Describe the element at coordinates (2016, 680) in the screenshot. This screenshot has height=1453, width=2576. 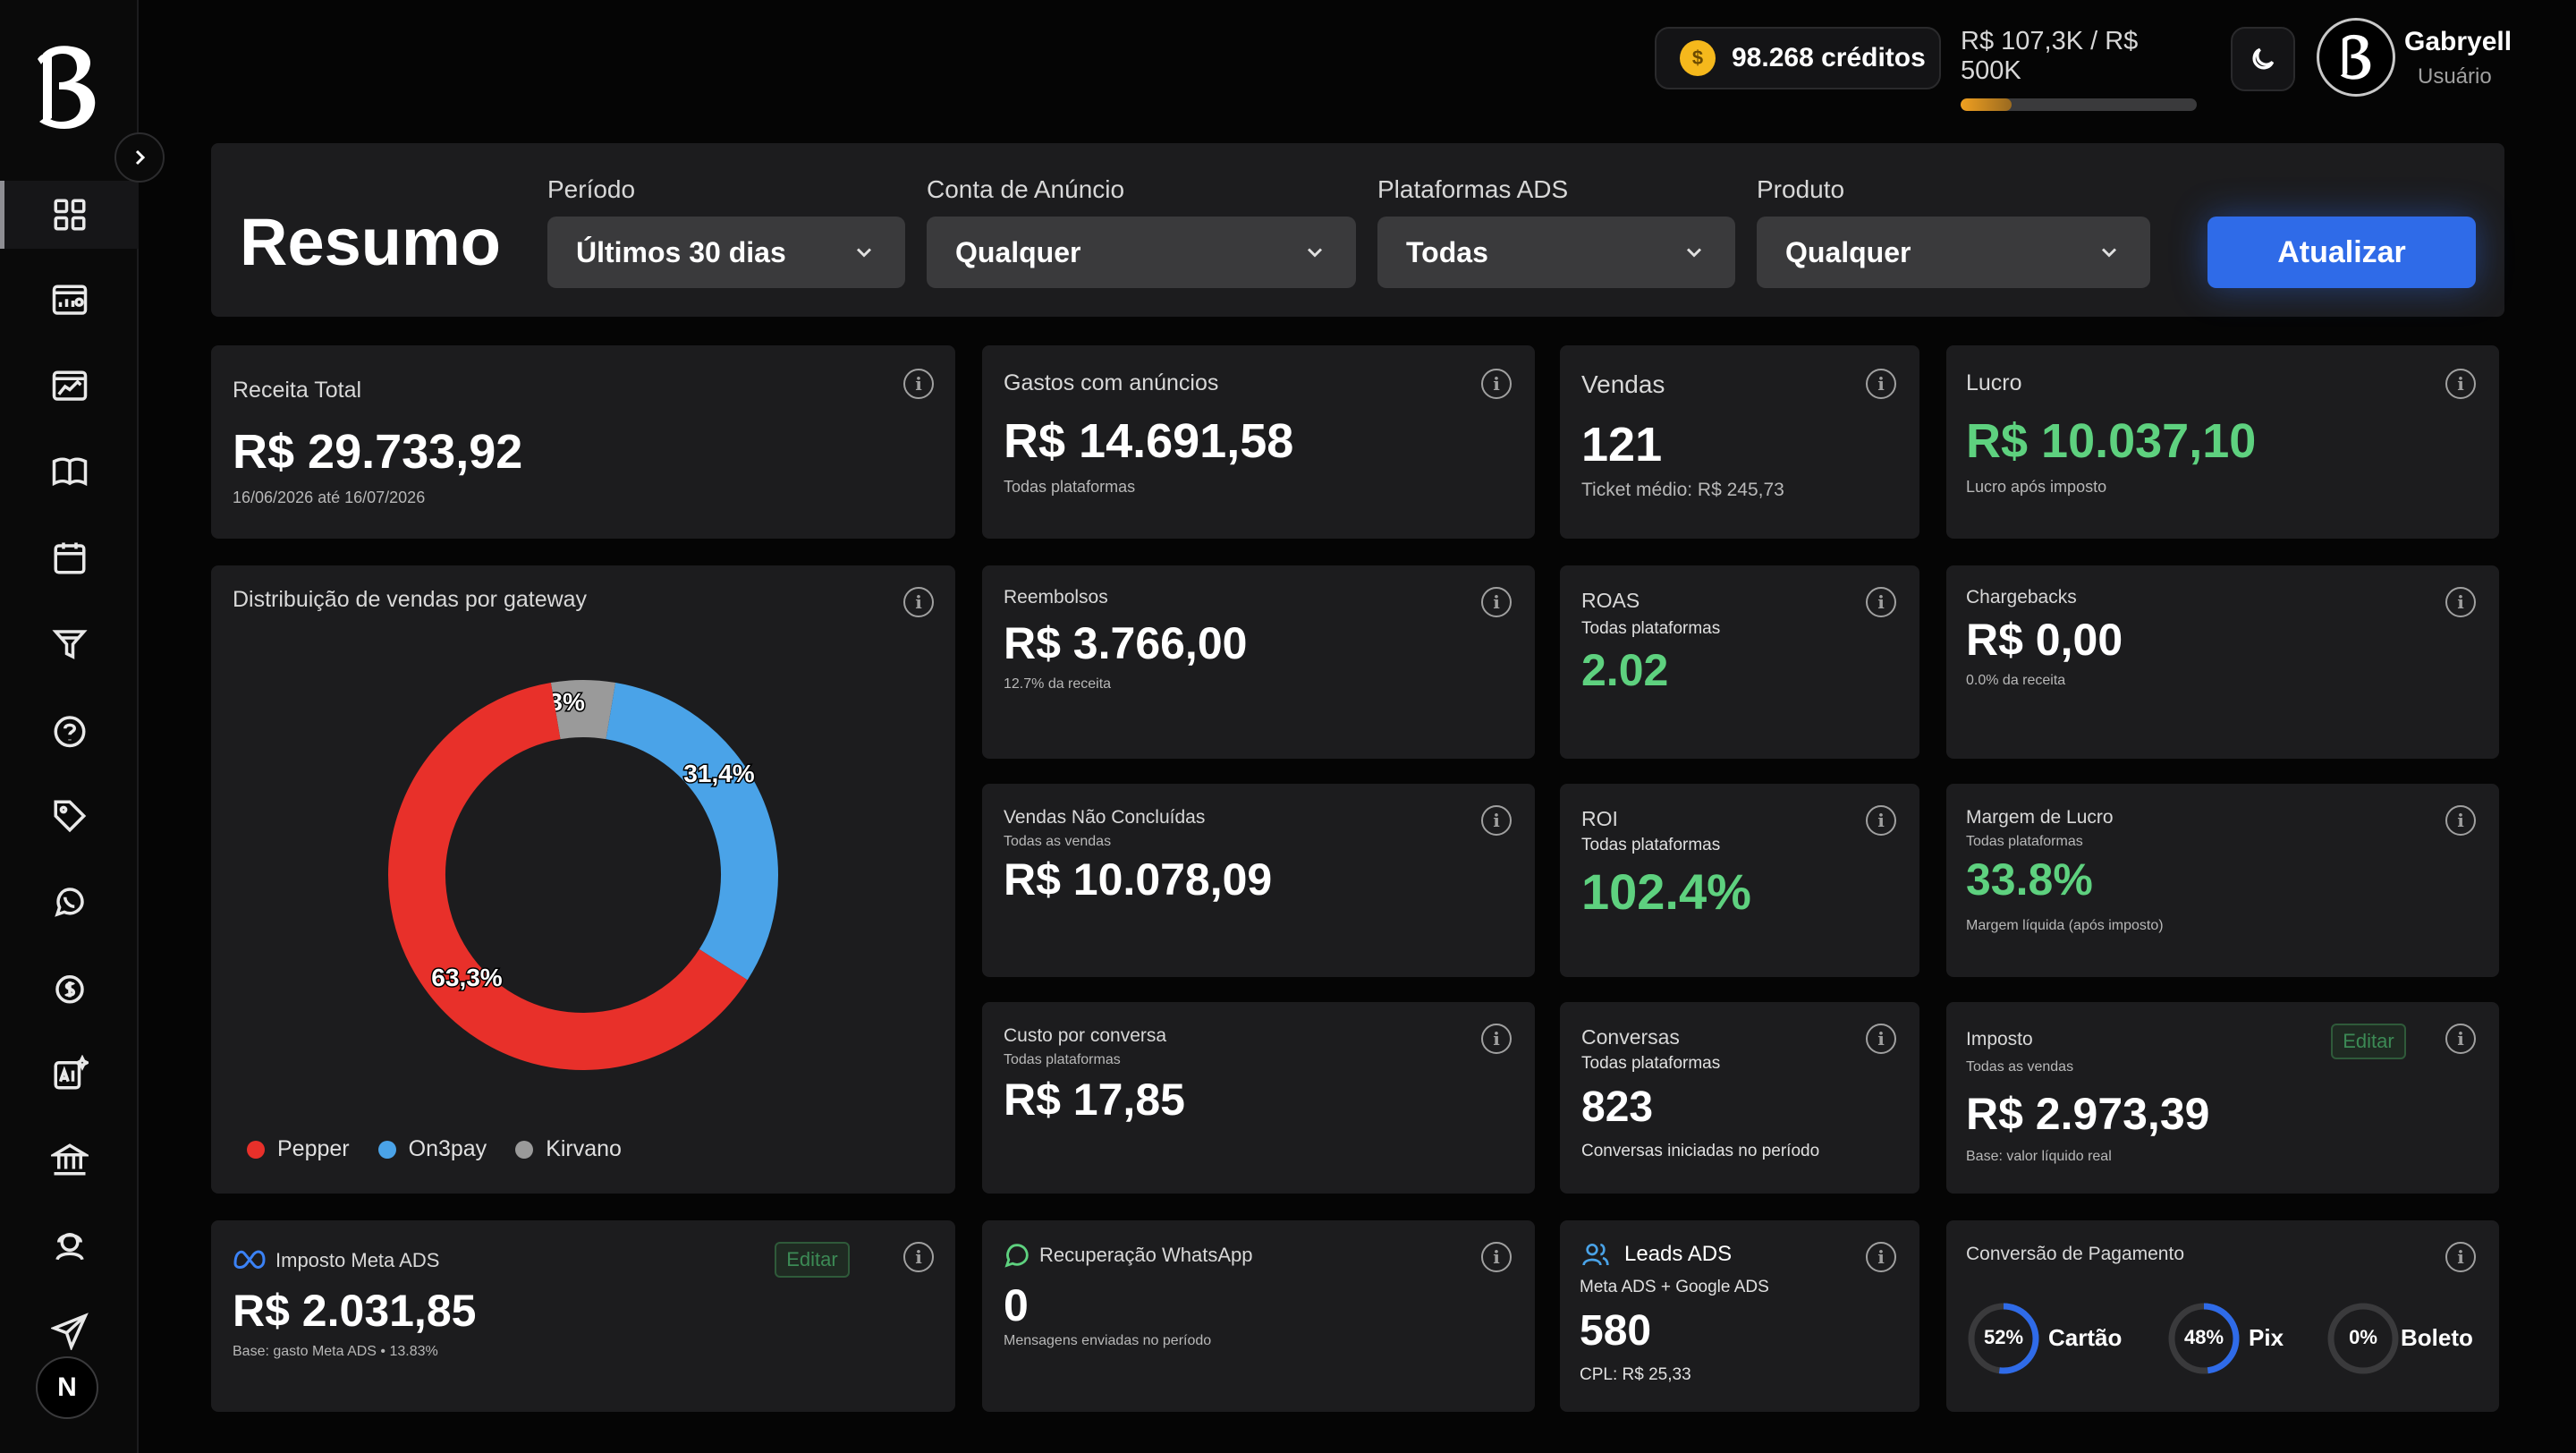
I see `card-sub: 0.0% da receita` at that location.